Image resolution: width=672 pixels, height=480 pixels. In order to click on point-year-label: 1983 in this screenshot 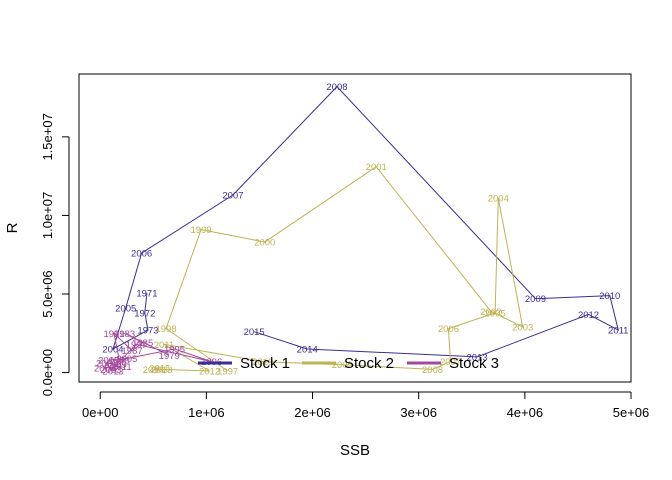, I will do `click(124, 334)`.